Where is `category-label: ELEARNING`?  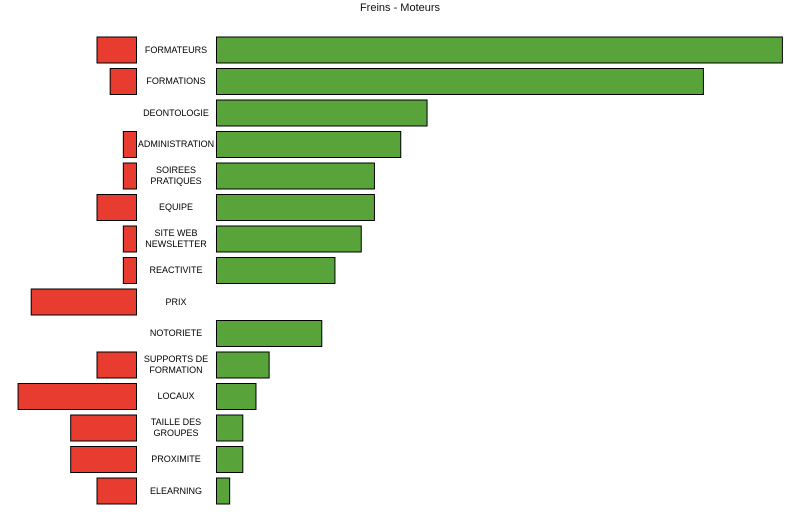 category-label: ELEARNING is located at coordinates (175, 490).